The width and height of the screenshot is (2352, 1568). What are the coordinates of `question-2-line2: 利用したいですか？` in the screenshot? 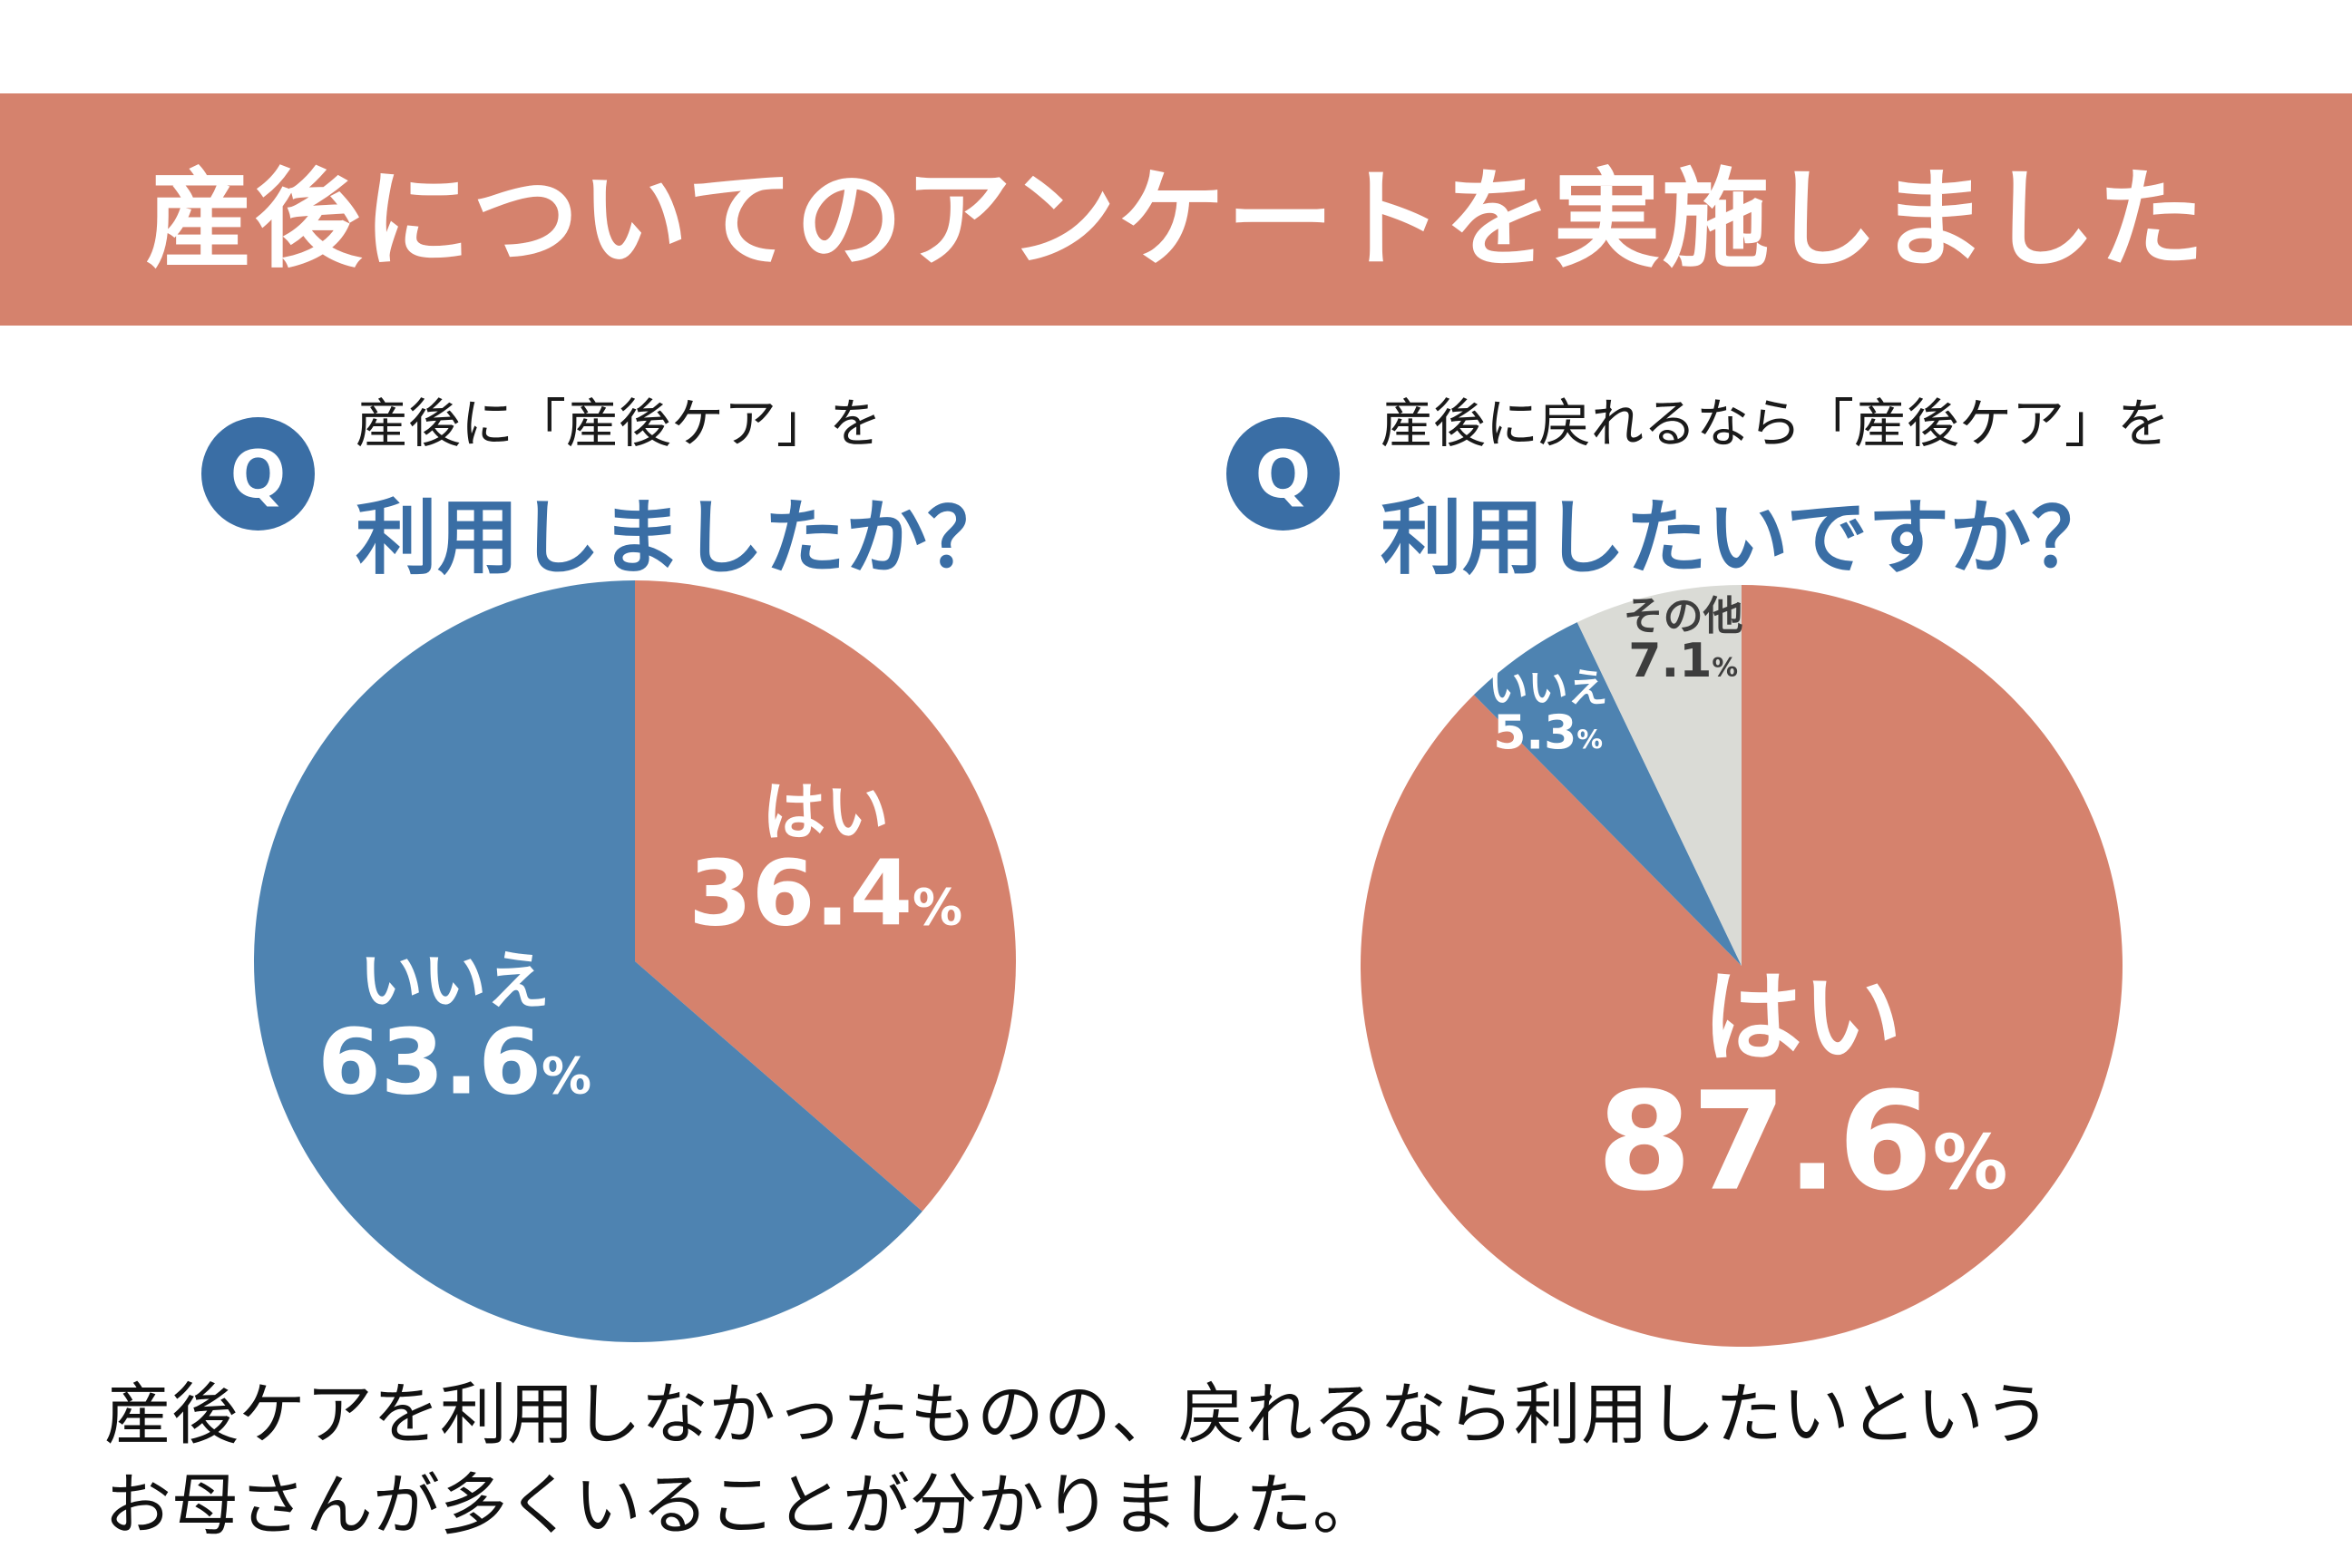 It's located at (1747, 538).